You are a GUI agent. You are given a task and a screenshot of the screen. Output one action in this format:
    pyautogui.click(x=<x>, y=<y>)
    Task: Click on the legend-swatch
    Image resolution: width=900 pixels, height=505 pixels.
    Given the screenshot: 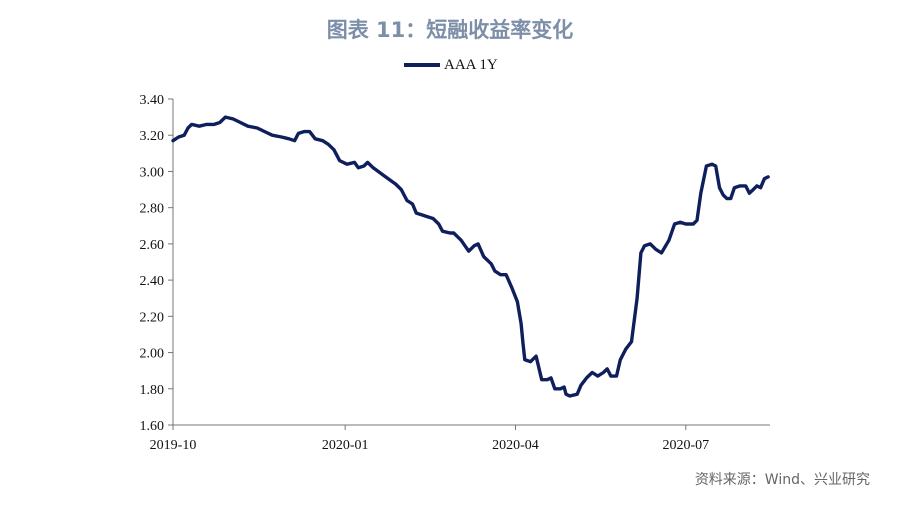 What is the action you would take?
    pyautogui.click(x=422, y=65)
    